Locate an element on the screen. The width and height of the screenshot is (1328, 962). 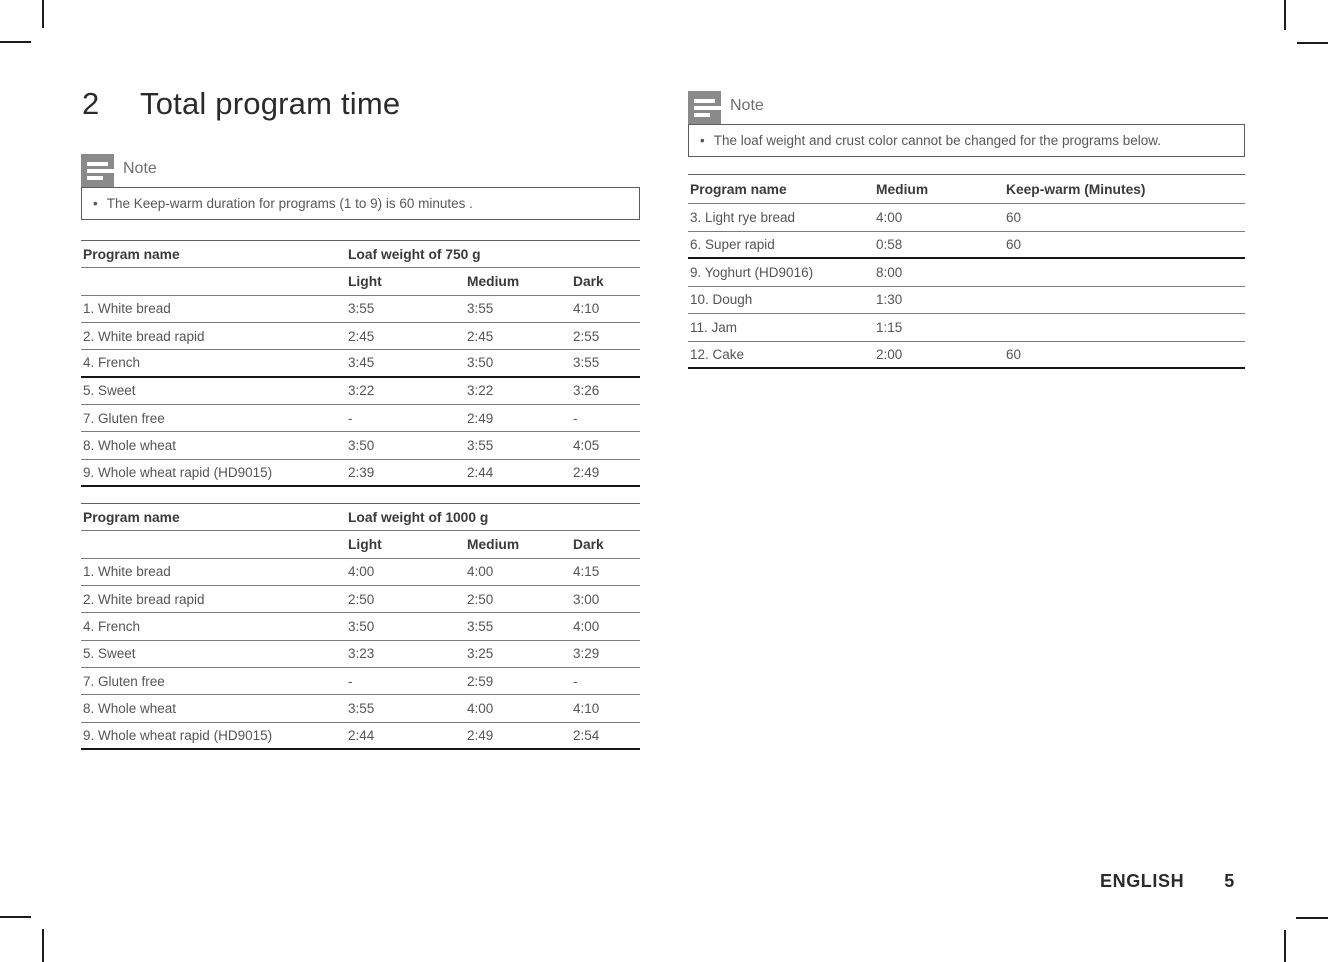
time-cell: 8:00 is located at coordinates (889, 272).